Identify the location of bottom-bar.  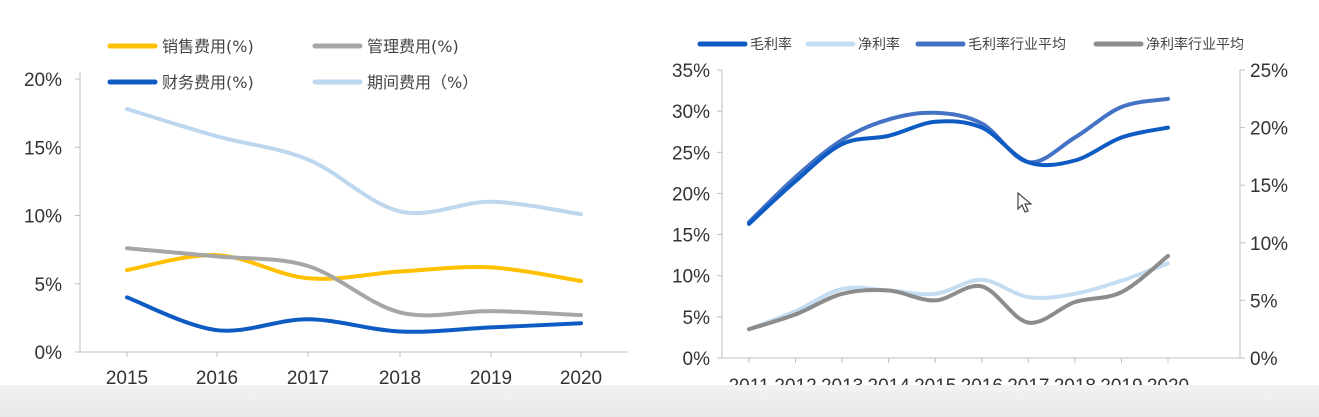
(659, 401).